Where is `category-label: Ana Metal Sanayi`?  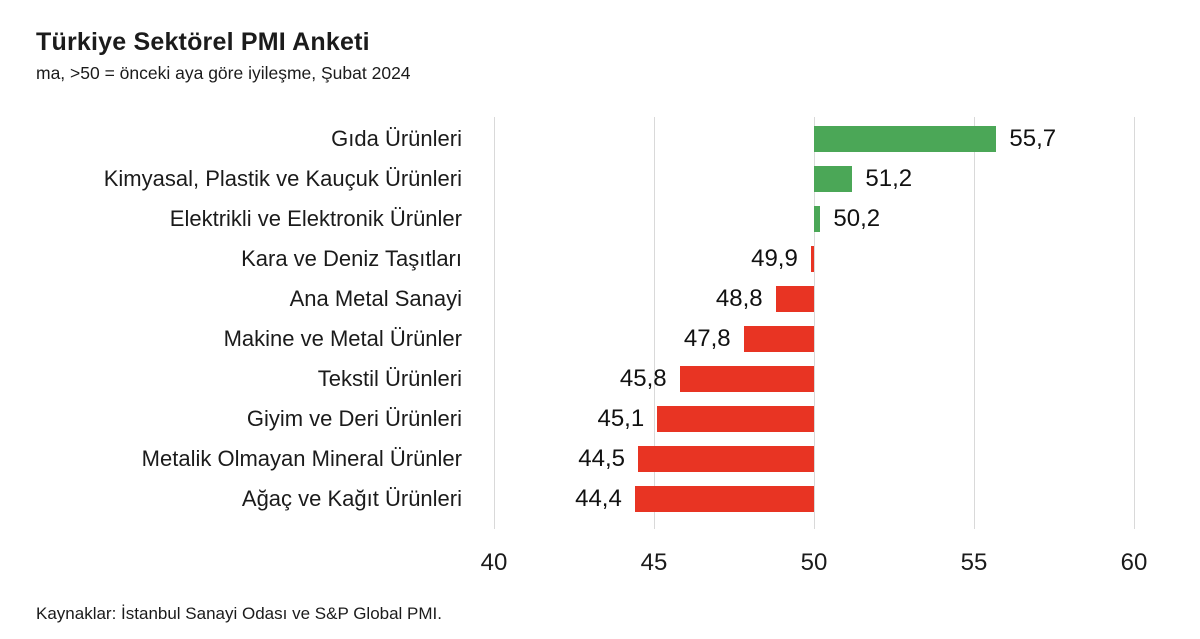
category-label: Ana Metal Sanayi is located at coordinates (375, 298).